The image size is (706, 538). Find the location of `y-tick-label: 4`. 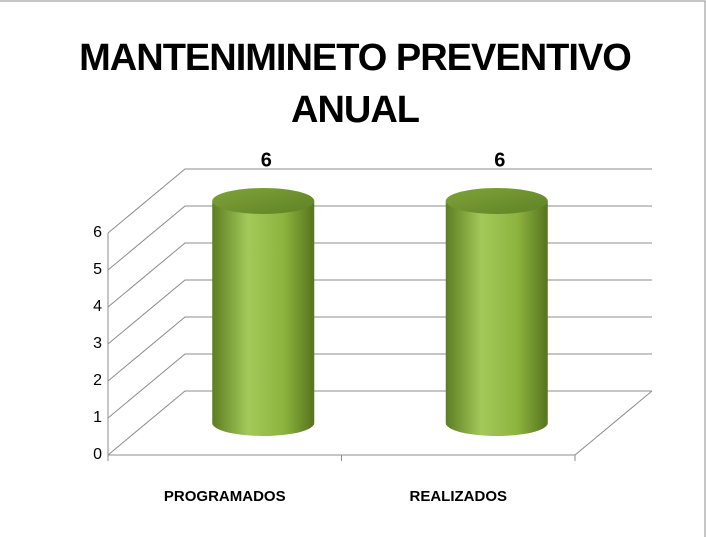

y-tick-label: 4 is located at coordinates (97, 306).